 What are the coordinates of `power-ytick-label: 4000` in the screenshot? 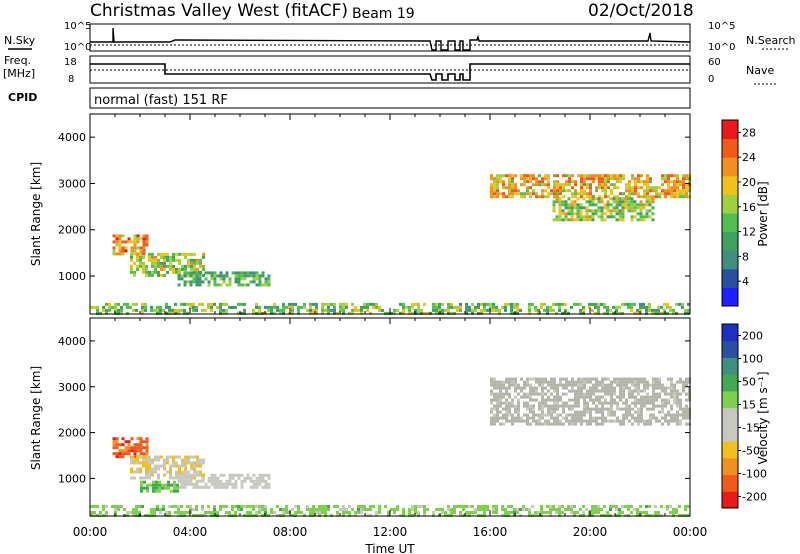 It's located at (72, 137).